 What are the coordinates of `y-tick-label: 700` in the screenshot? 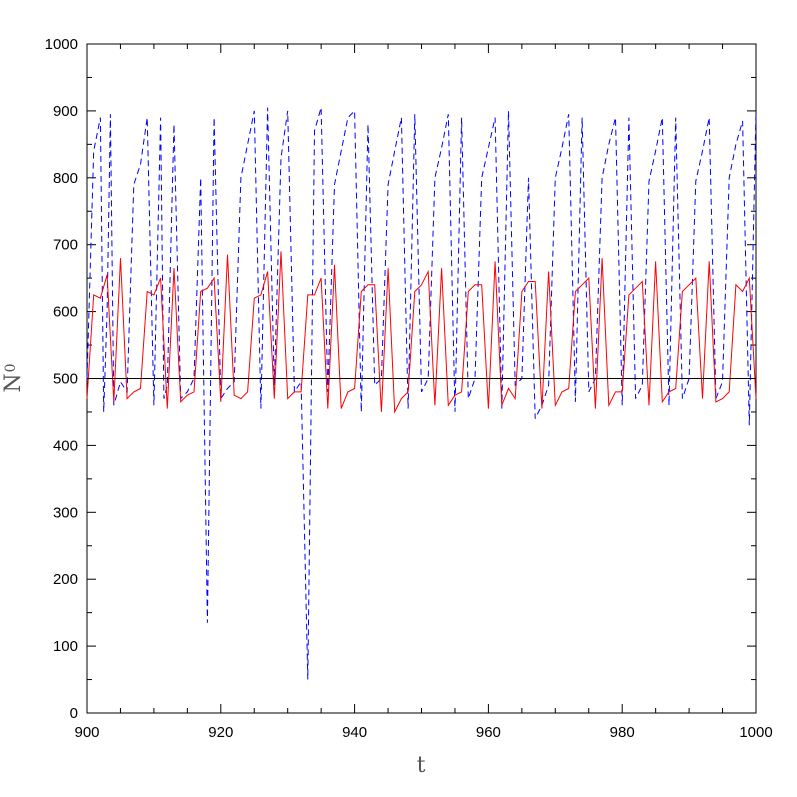 It's located at (65, 245).